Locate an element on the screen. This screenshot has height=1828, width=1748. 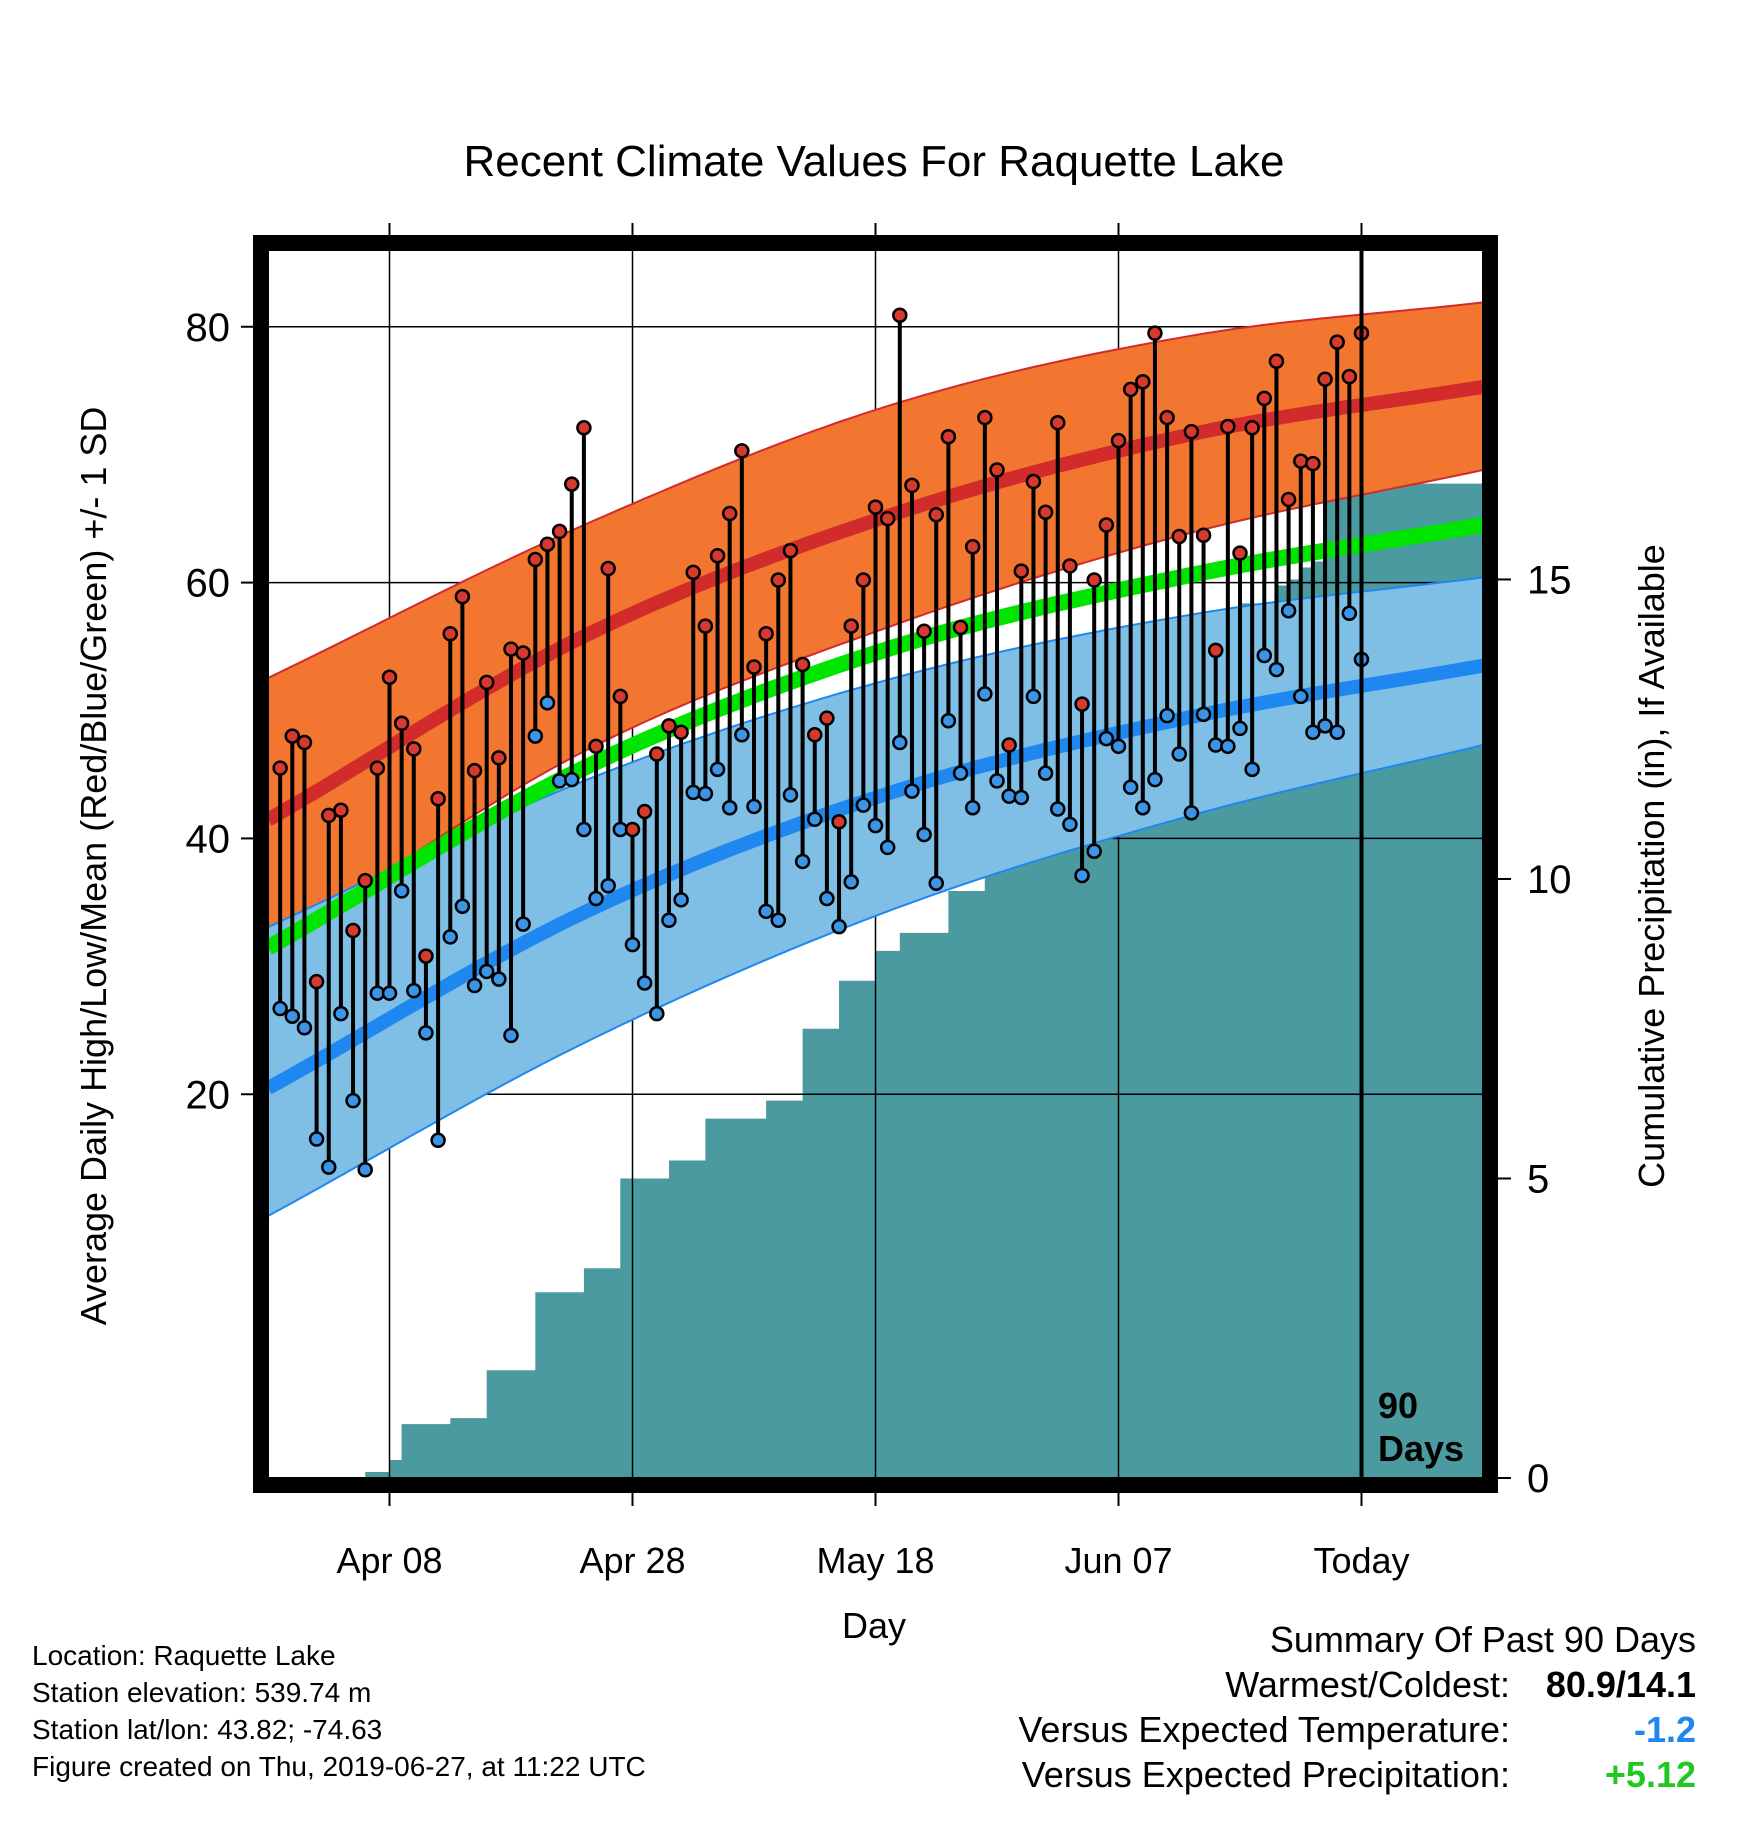
summary-warm-cold: Warmest/Coldest: 80.9/14.1 is located at coordinates (1357, 1684).